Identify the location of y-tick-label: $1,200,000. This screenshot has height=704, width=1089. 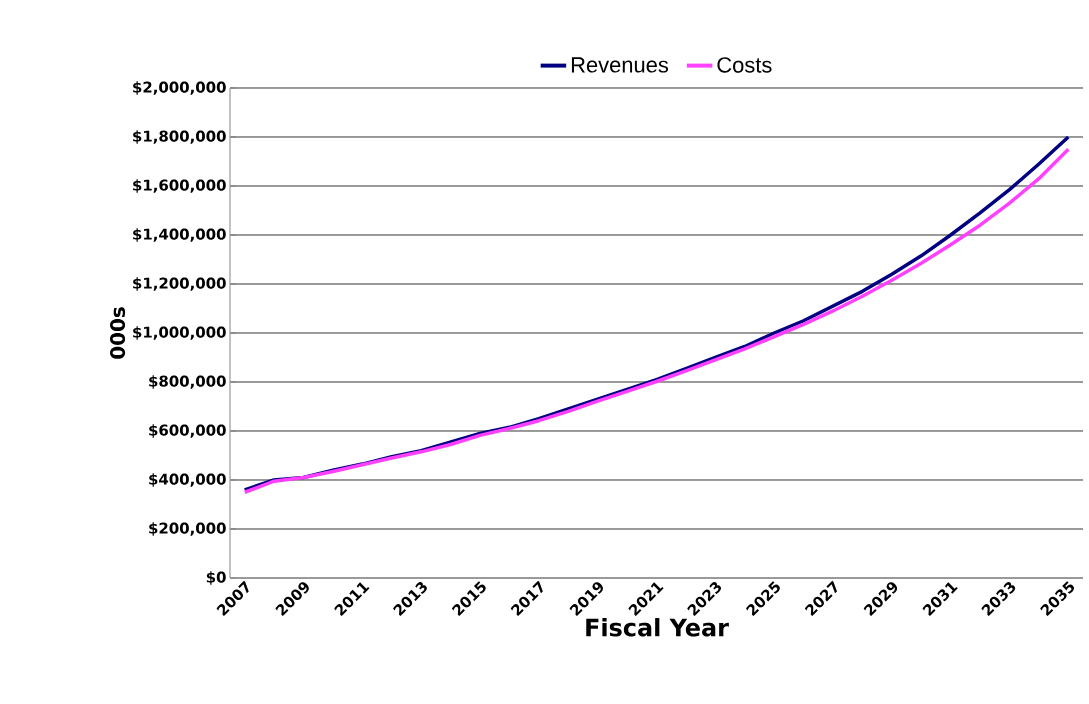
(179, 284).